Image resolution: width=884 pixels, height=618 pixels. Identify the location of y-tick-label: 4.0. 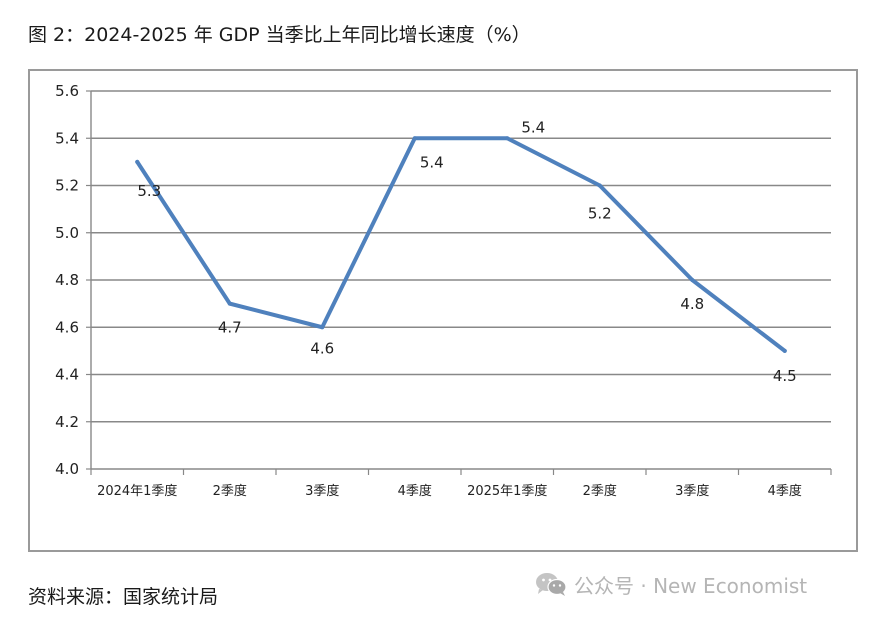
(67, 469).